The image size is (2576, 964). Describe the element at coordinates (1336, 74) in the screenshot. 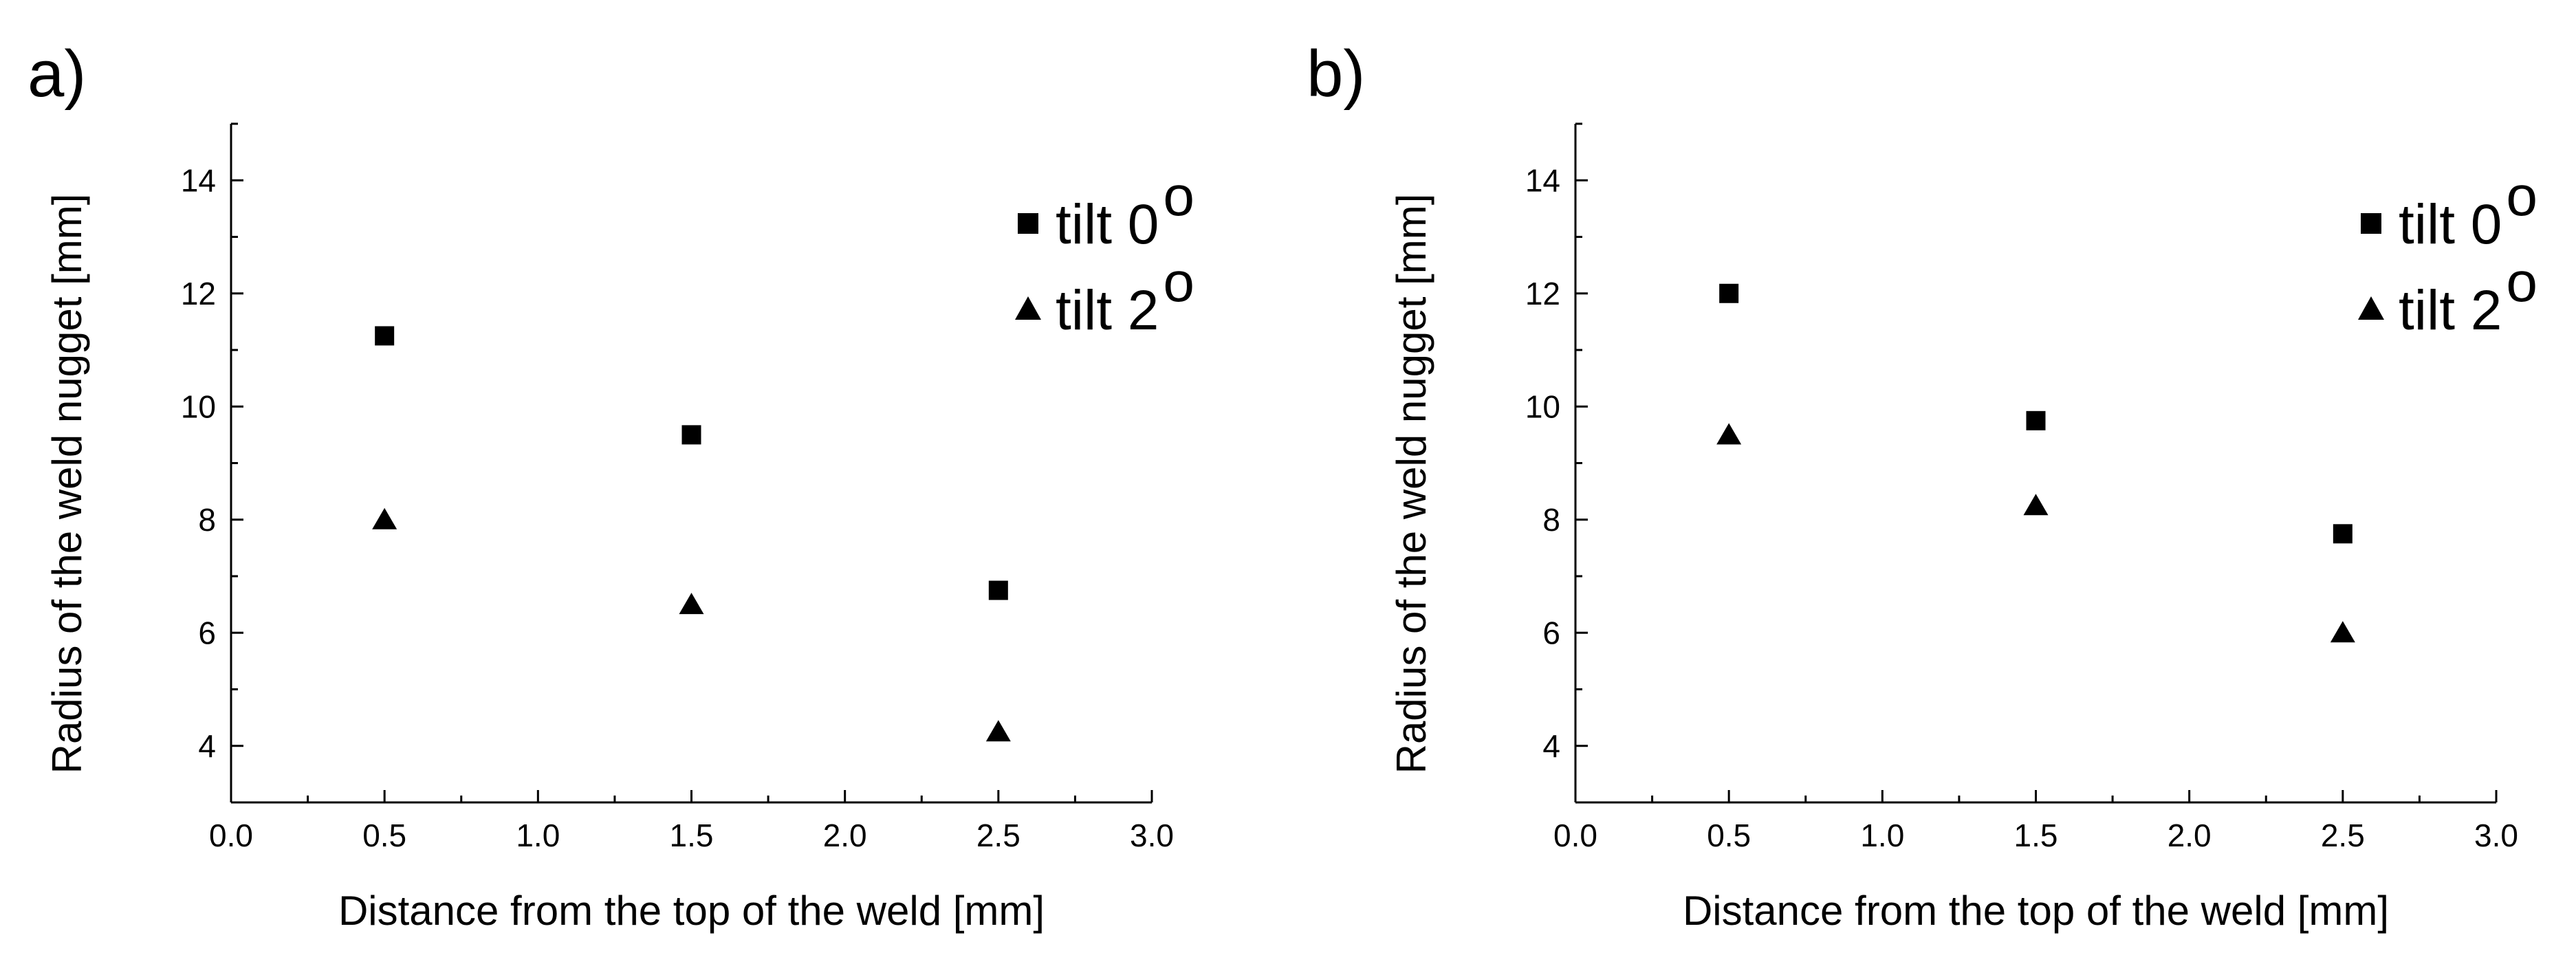

I see `panel-label: b)` at that location.